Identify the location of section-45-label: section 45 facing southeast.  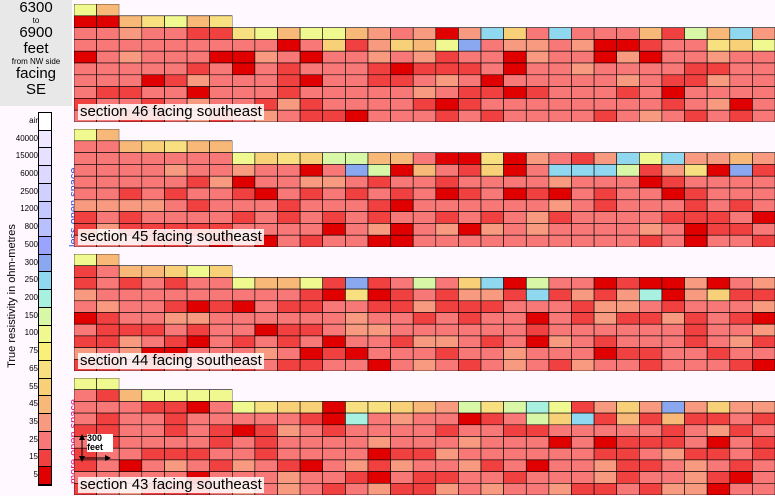
(171, 236).